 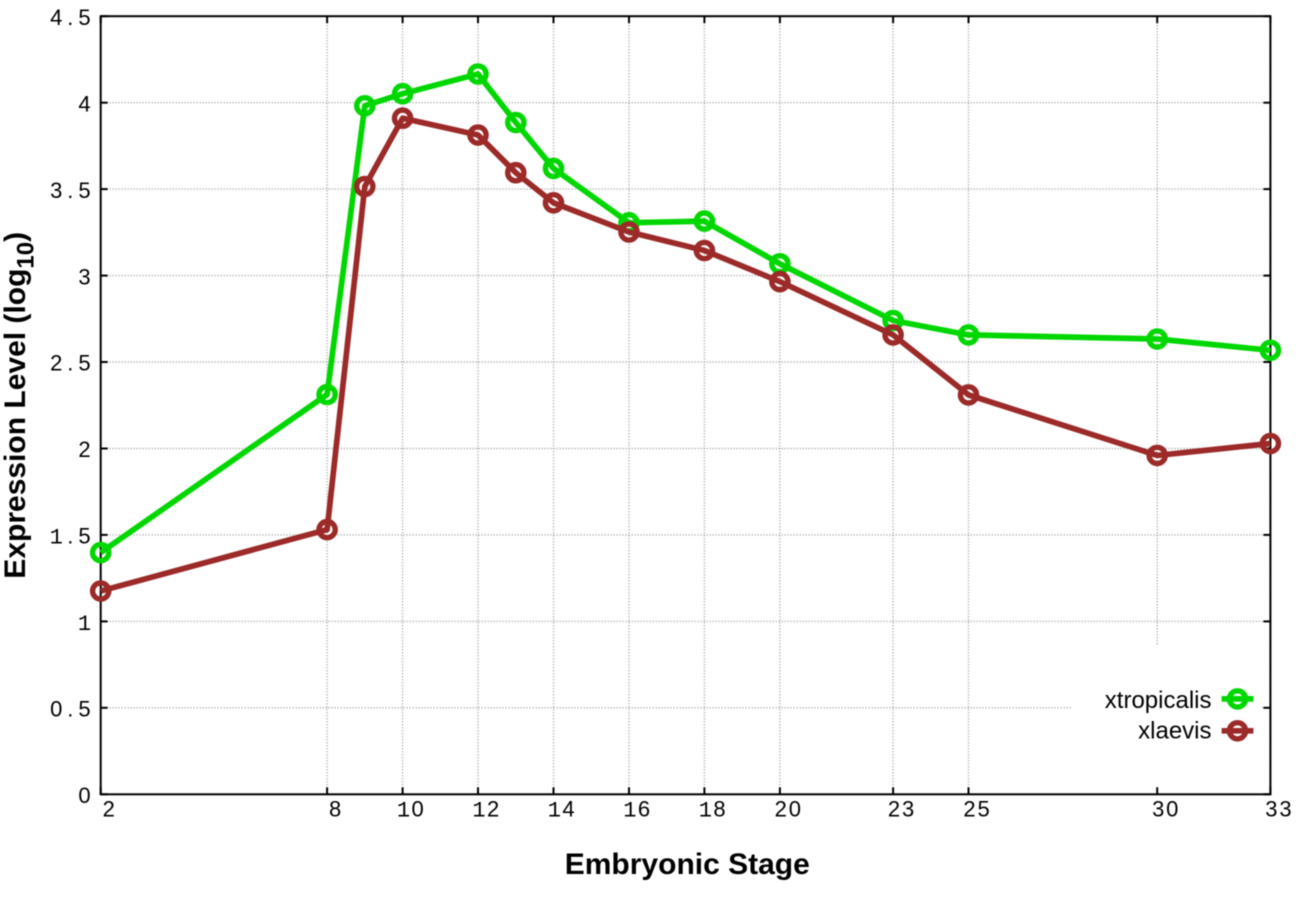 I want to click on svg-text: xlaevis, so click(x=1174, y=731).